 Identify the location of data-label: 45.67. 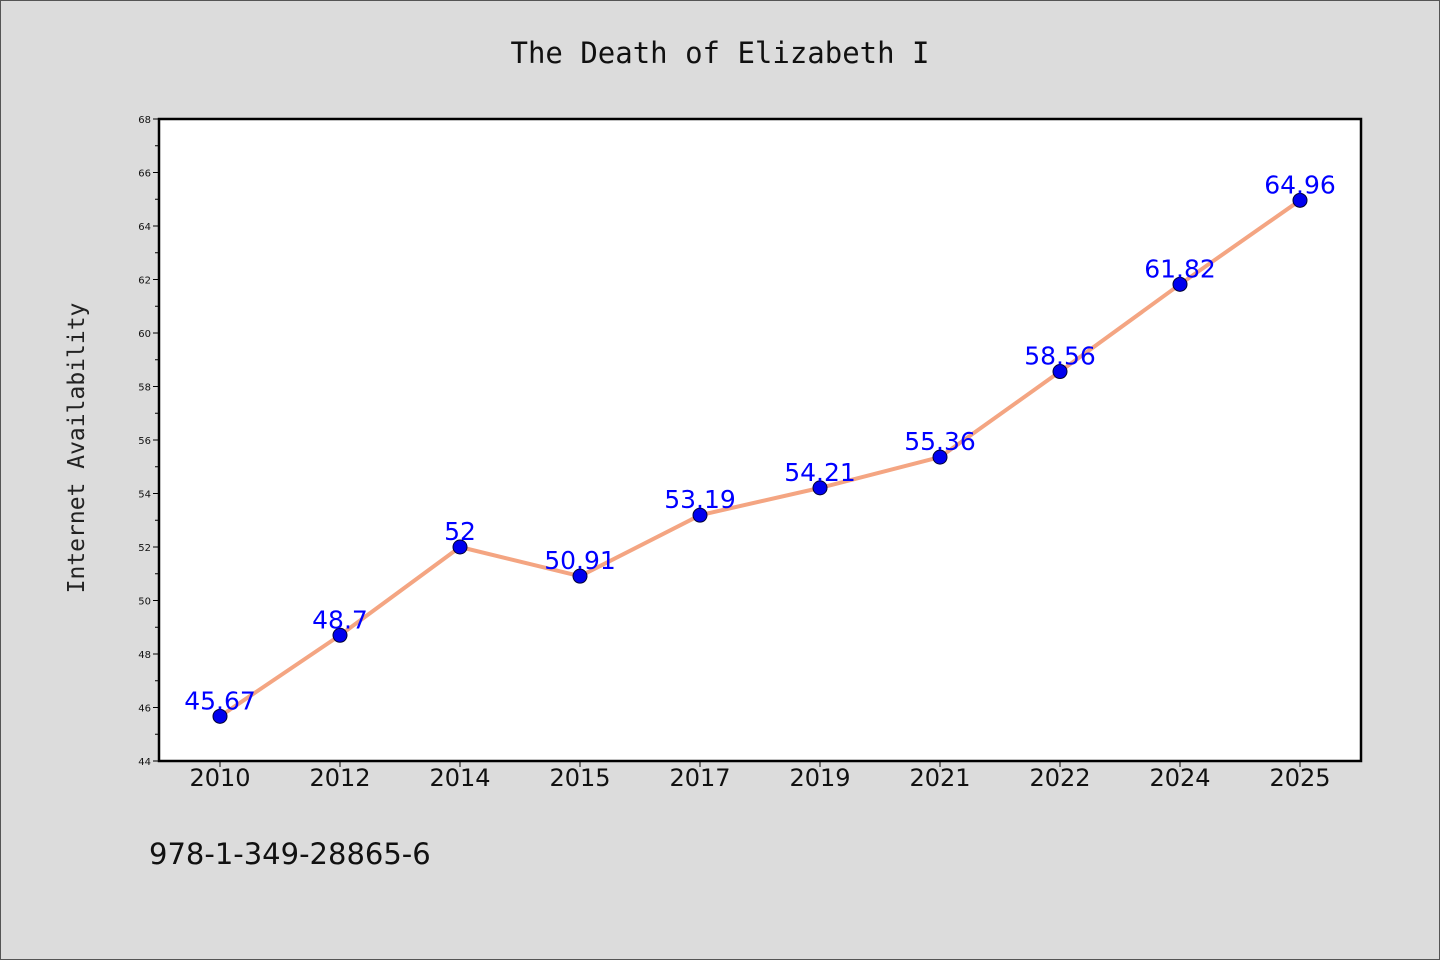
(220, 700).